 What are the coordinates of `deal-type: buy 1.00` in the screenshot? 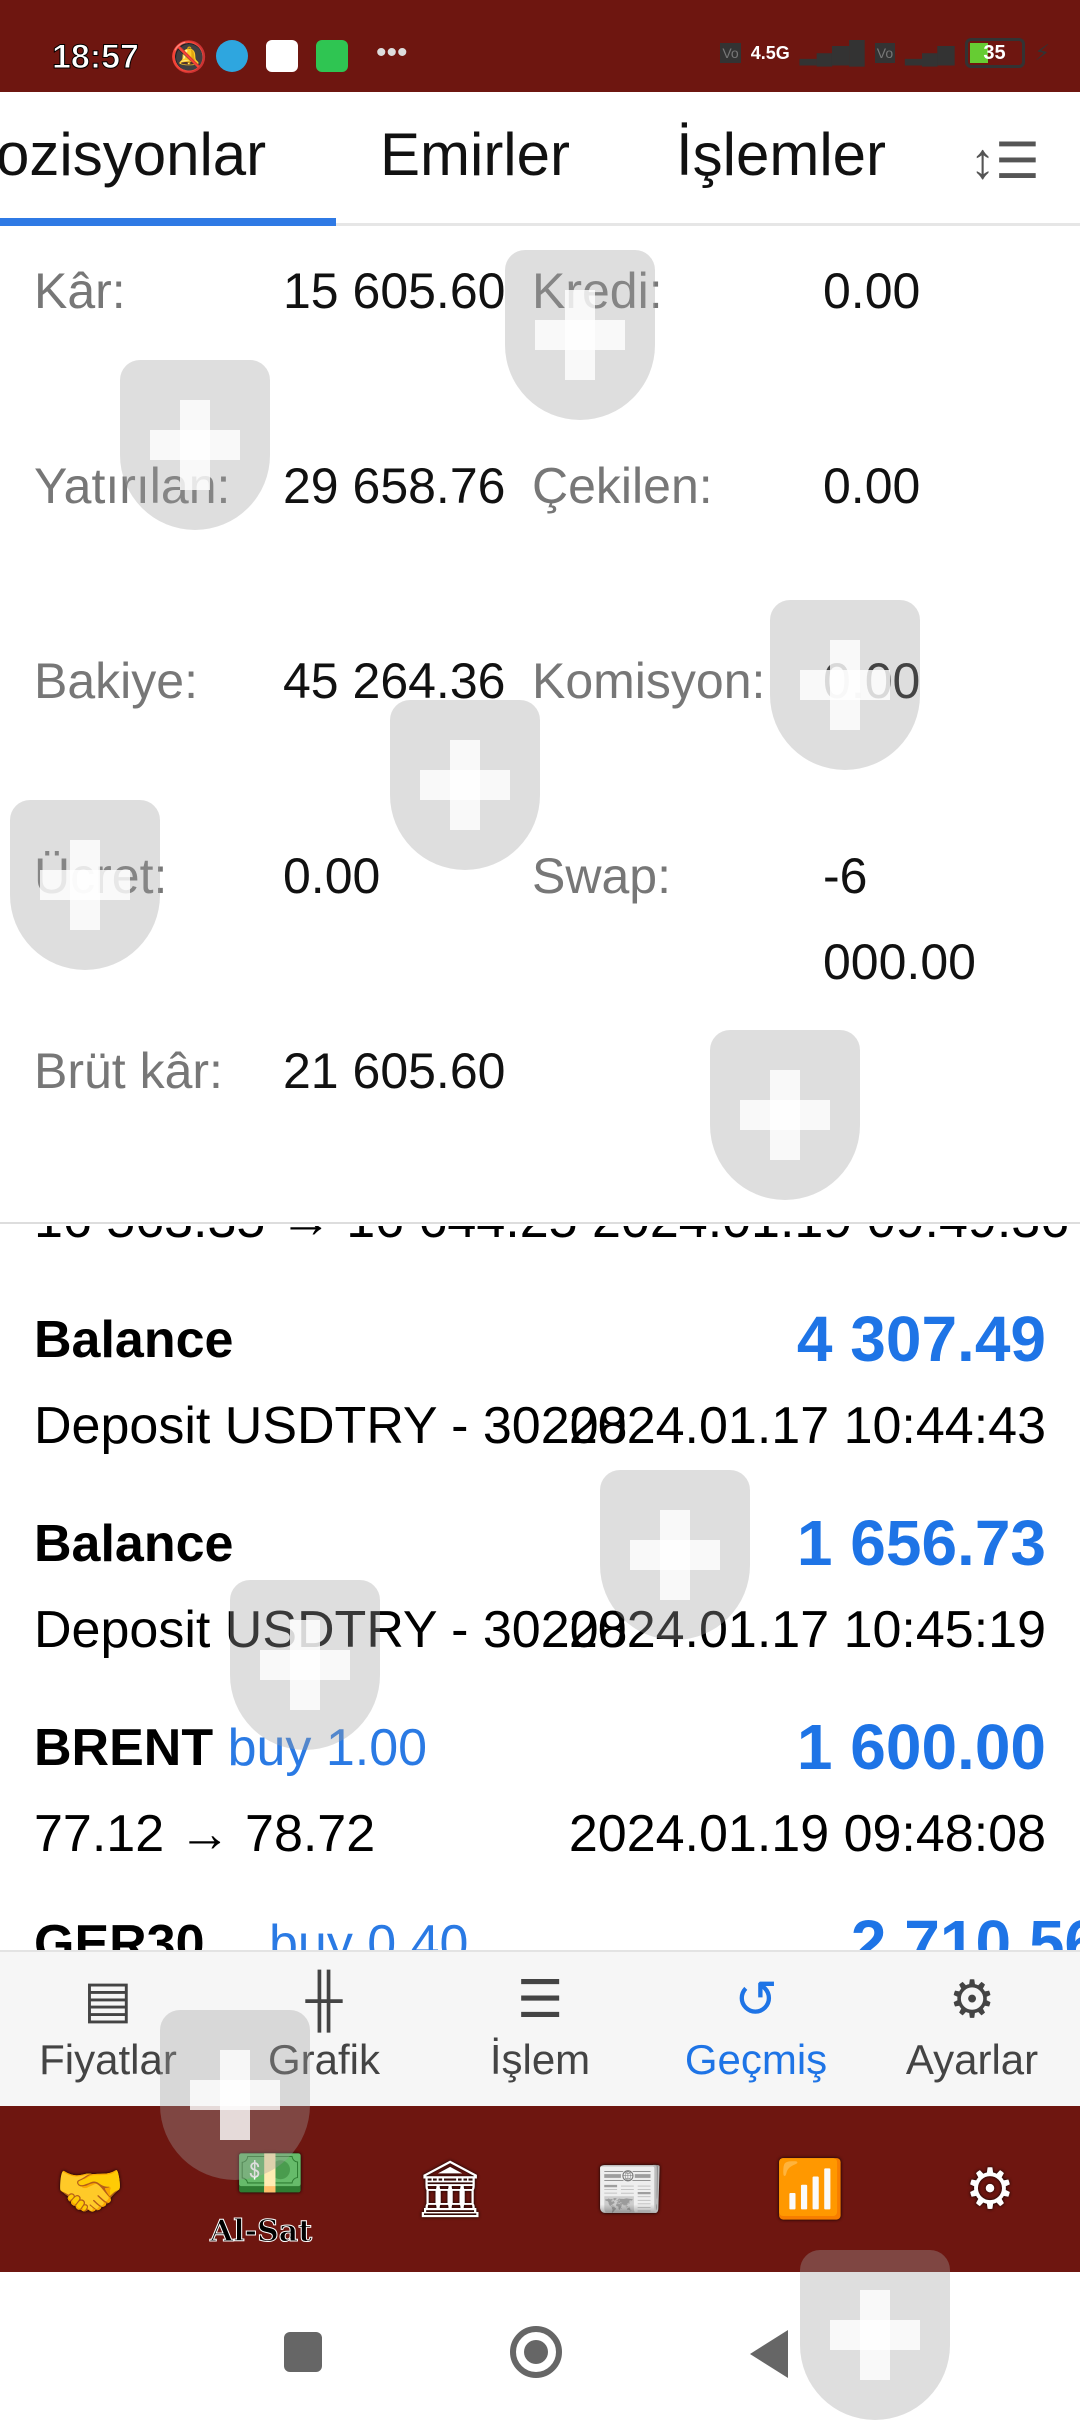 It's located at (327, 1748).